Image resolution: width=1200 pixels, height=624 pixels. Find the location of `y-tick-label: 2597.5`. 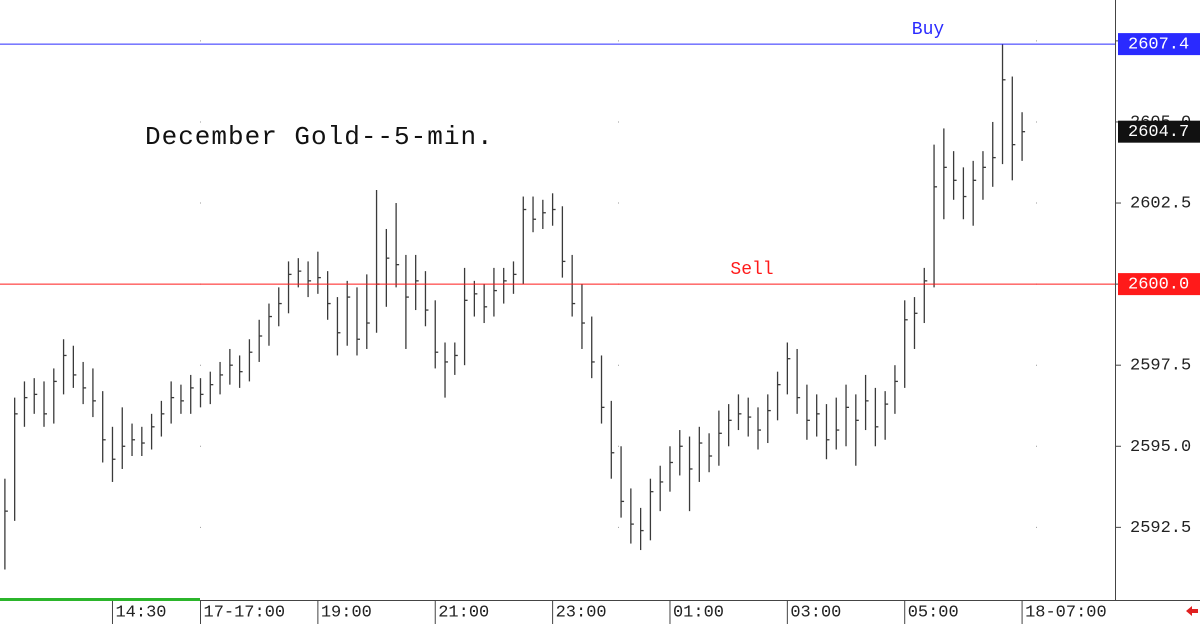

y-tick-label: 2597.5 is located at coordinates (1160, 366).